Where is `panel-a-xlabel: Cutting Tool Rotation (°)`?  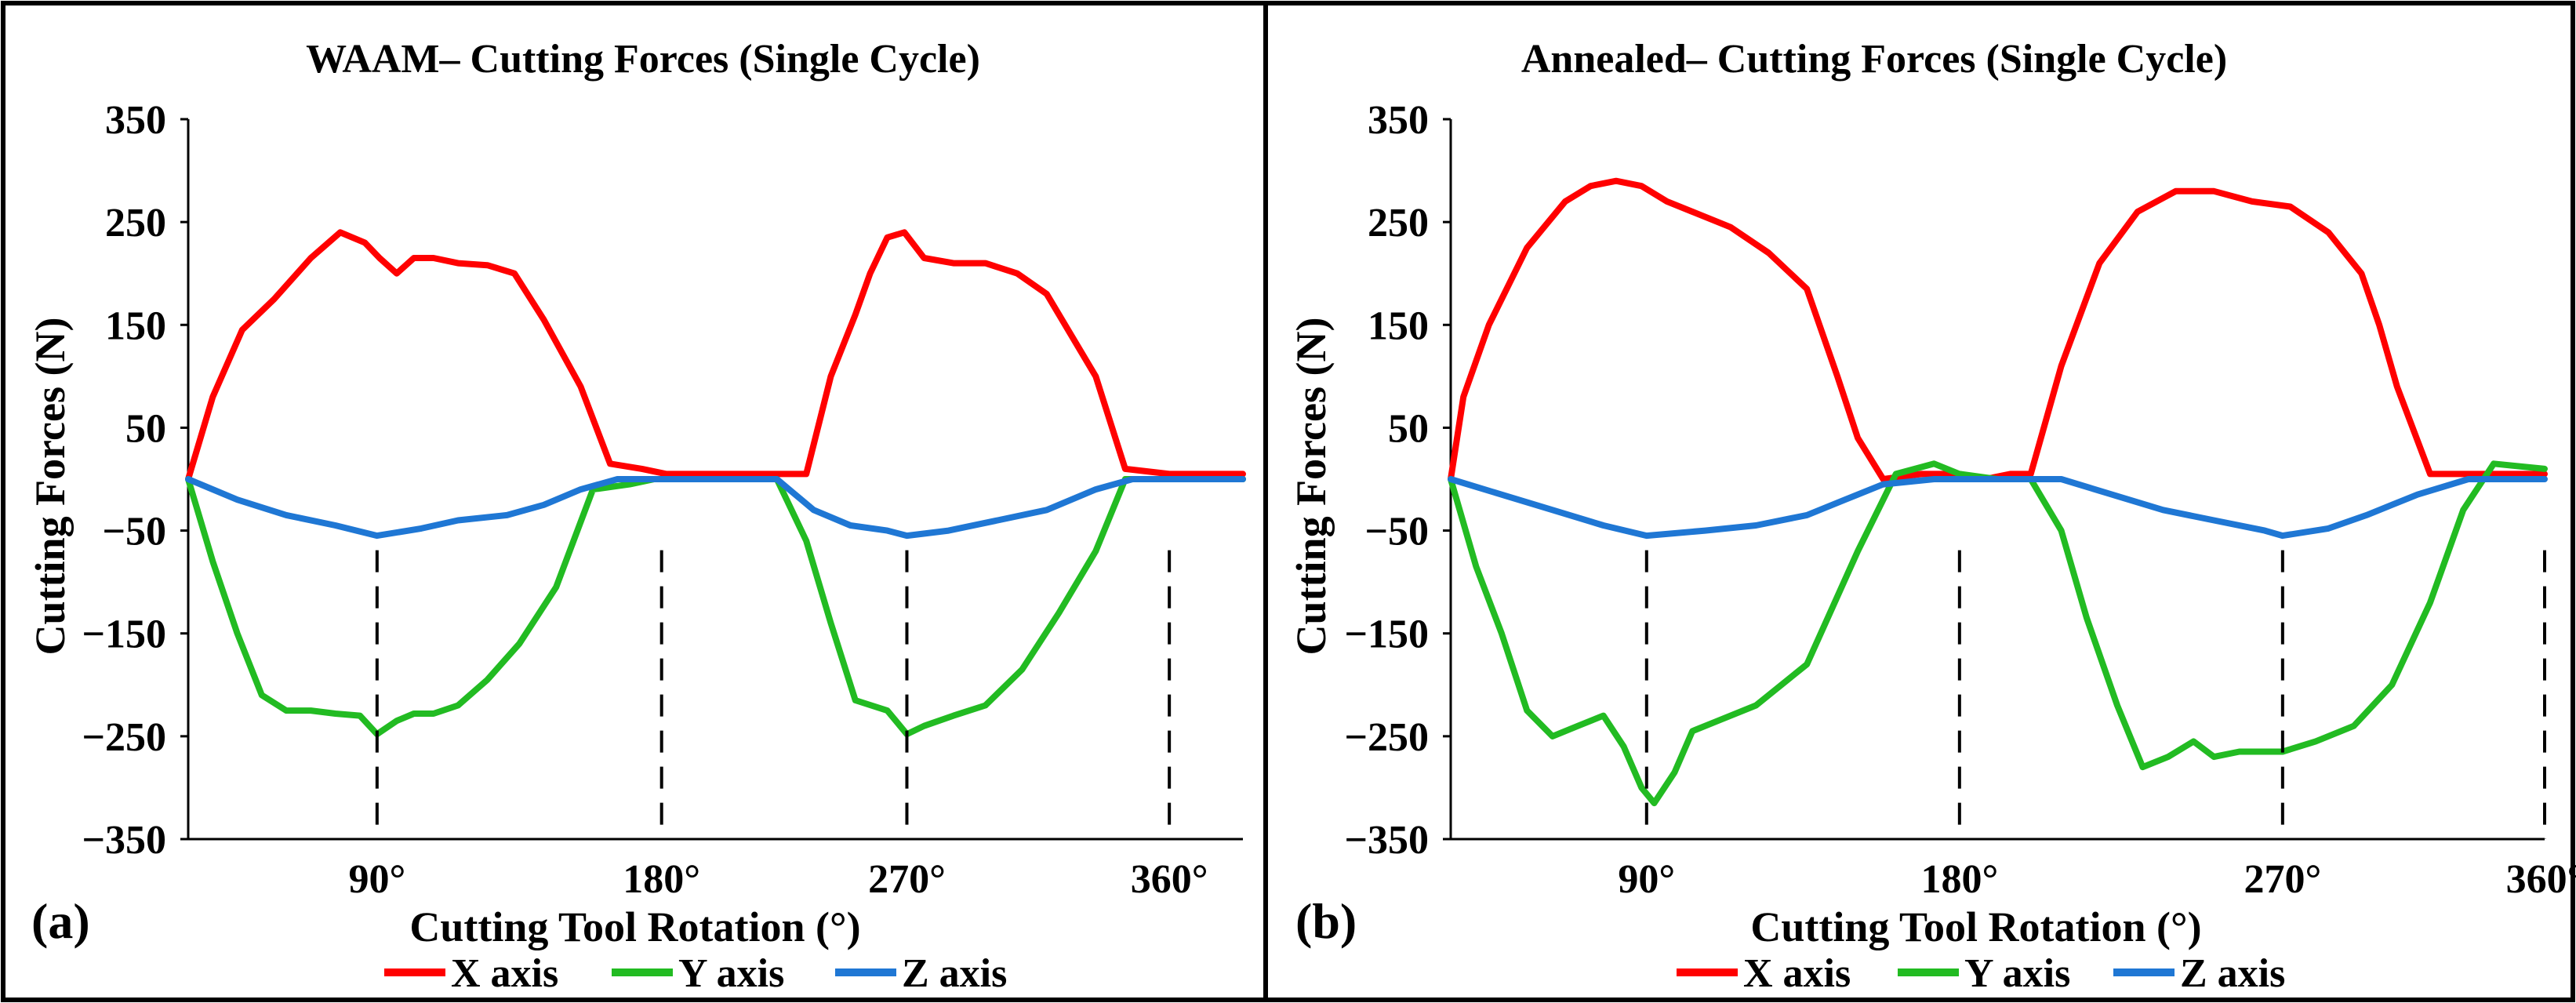 panel-a-xlabel: Cutting Tool Rotation (°) is located at coordinates (634, 926).